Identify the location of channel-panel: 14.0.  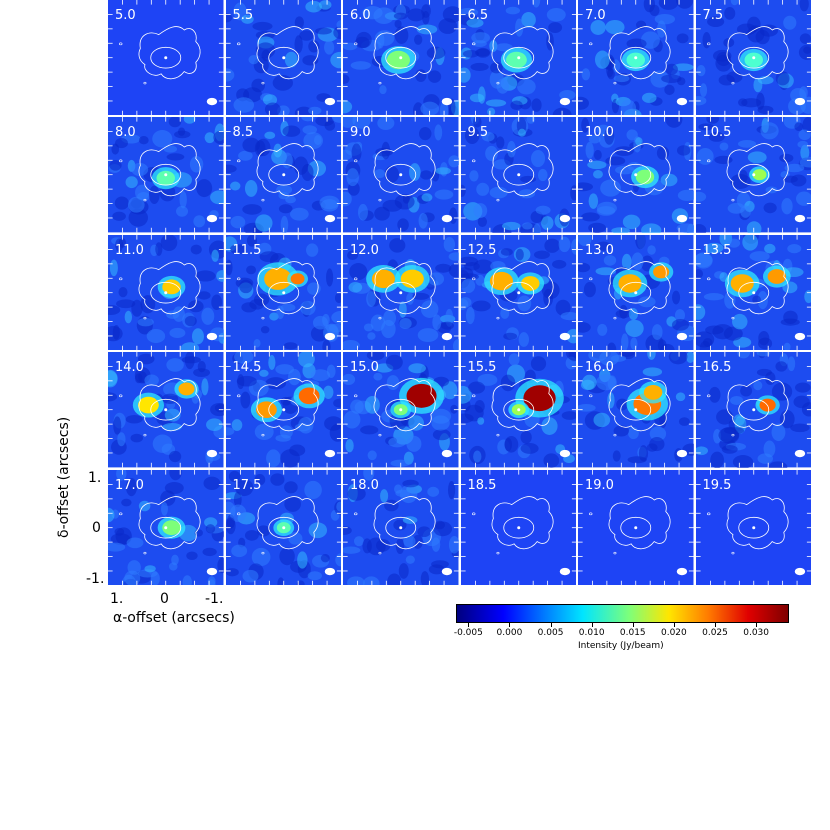
(167, 411).